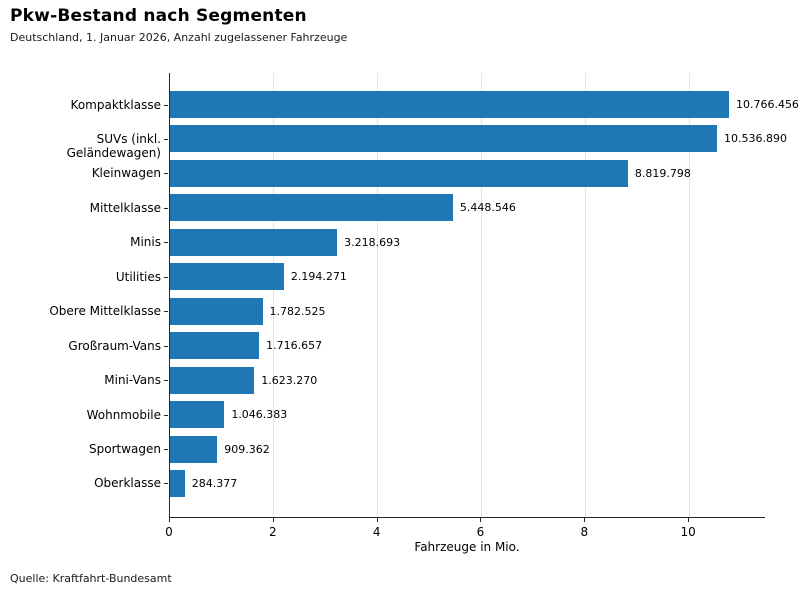 The image size is (800, 600). I want to click on bar-value-label: 1.623.270, so click(289, 380).